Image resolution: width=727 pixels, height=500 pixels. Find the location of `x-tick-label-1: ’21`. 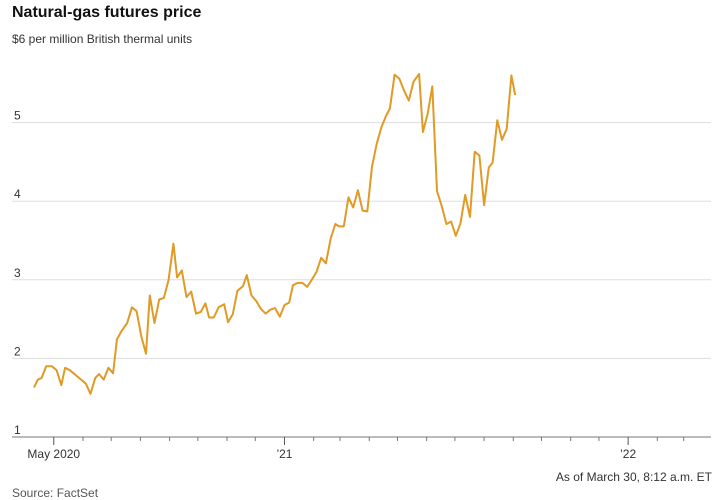

x-tick-label-1: ’21 is located at coordinates (284, 454).